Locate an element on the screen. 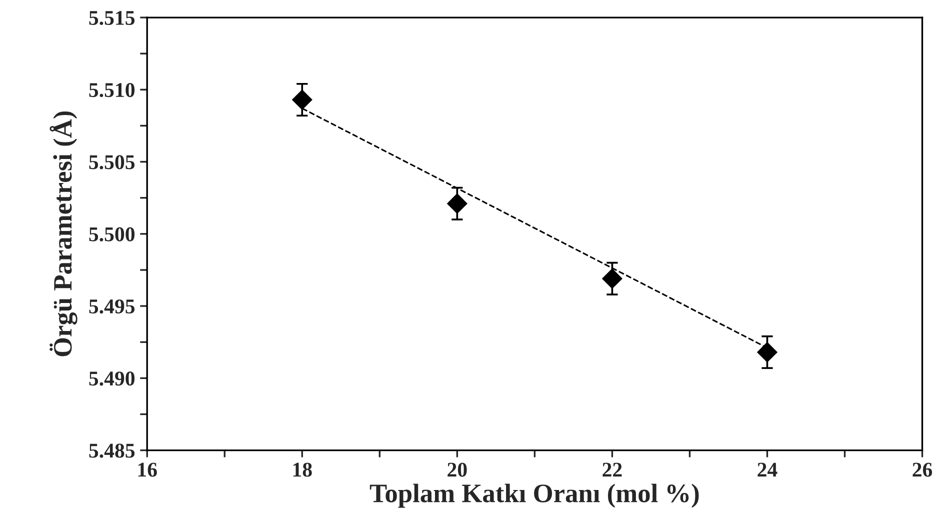  y-tick-label: 5.515 is located at coordinates (112, 18).